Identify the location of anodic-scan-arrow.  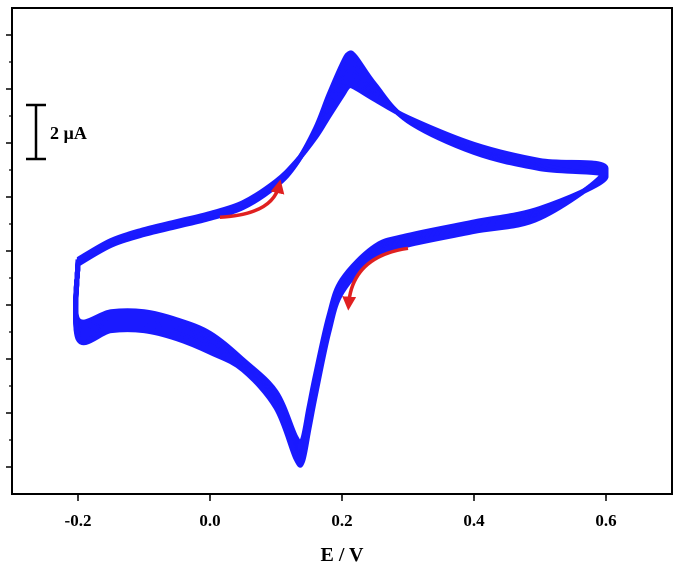
(252, 199).